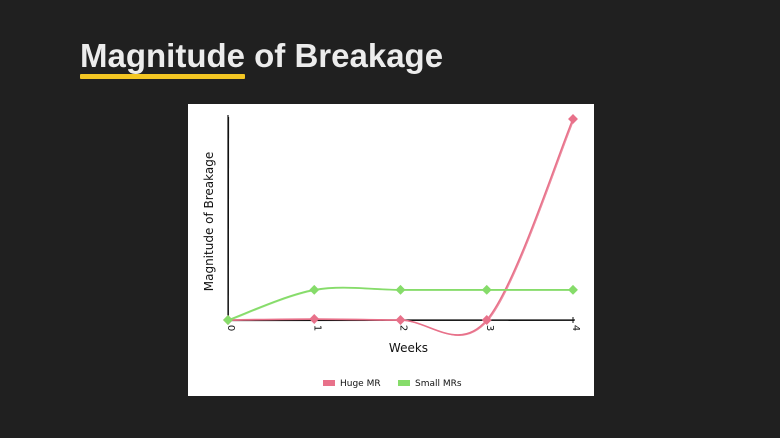 This screenshot has height=438, width=780. What do you see at coordinates (344, 55) in the screenshot?
I see `title-rest-text: of Breakage` at bounding box center [344, 55].